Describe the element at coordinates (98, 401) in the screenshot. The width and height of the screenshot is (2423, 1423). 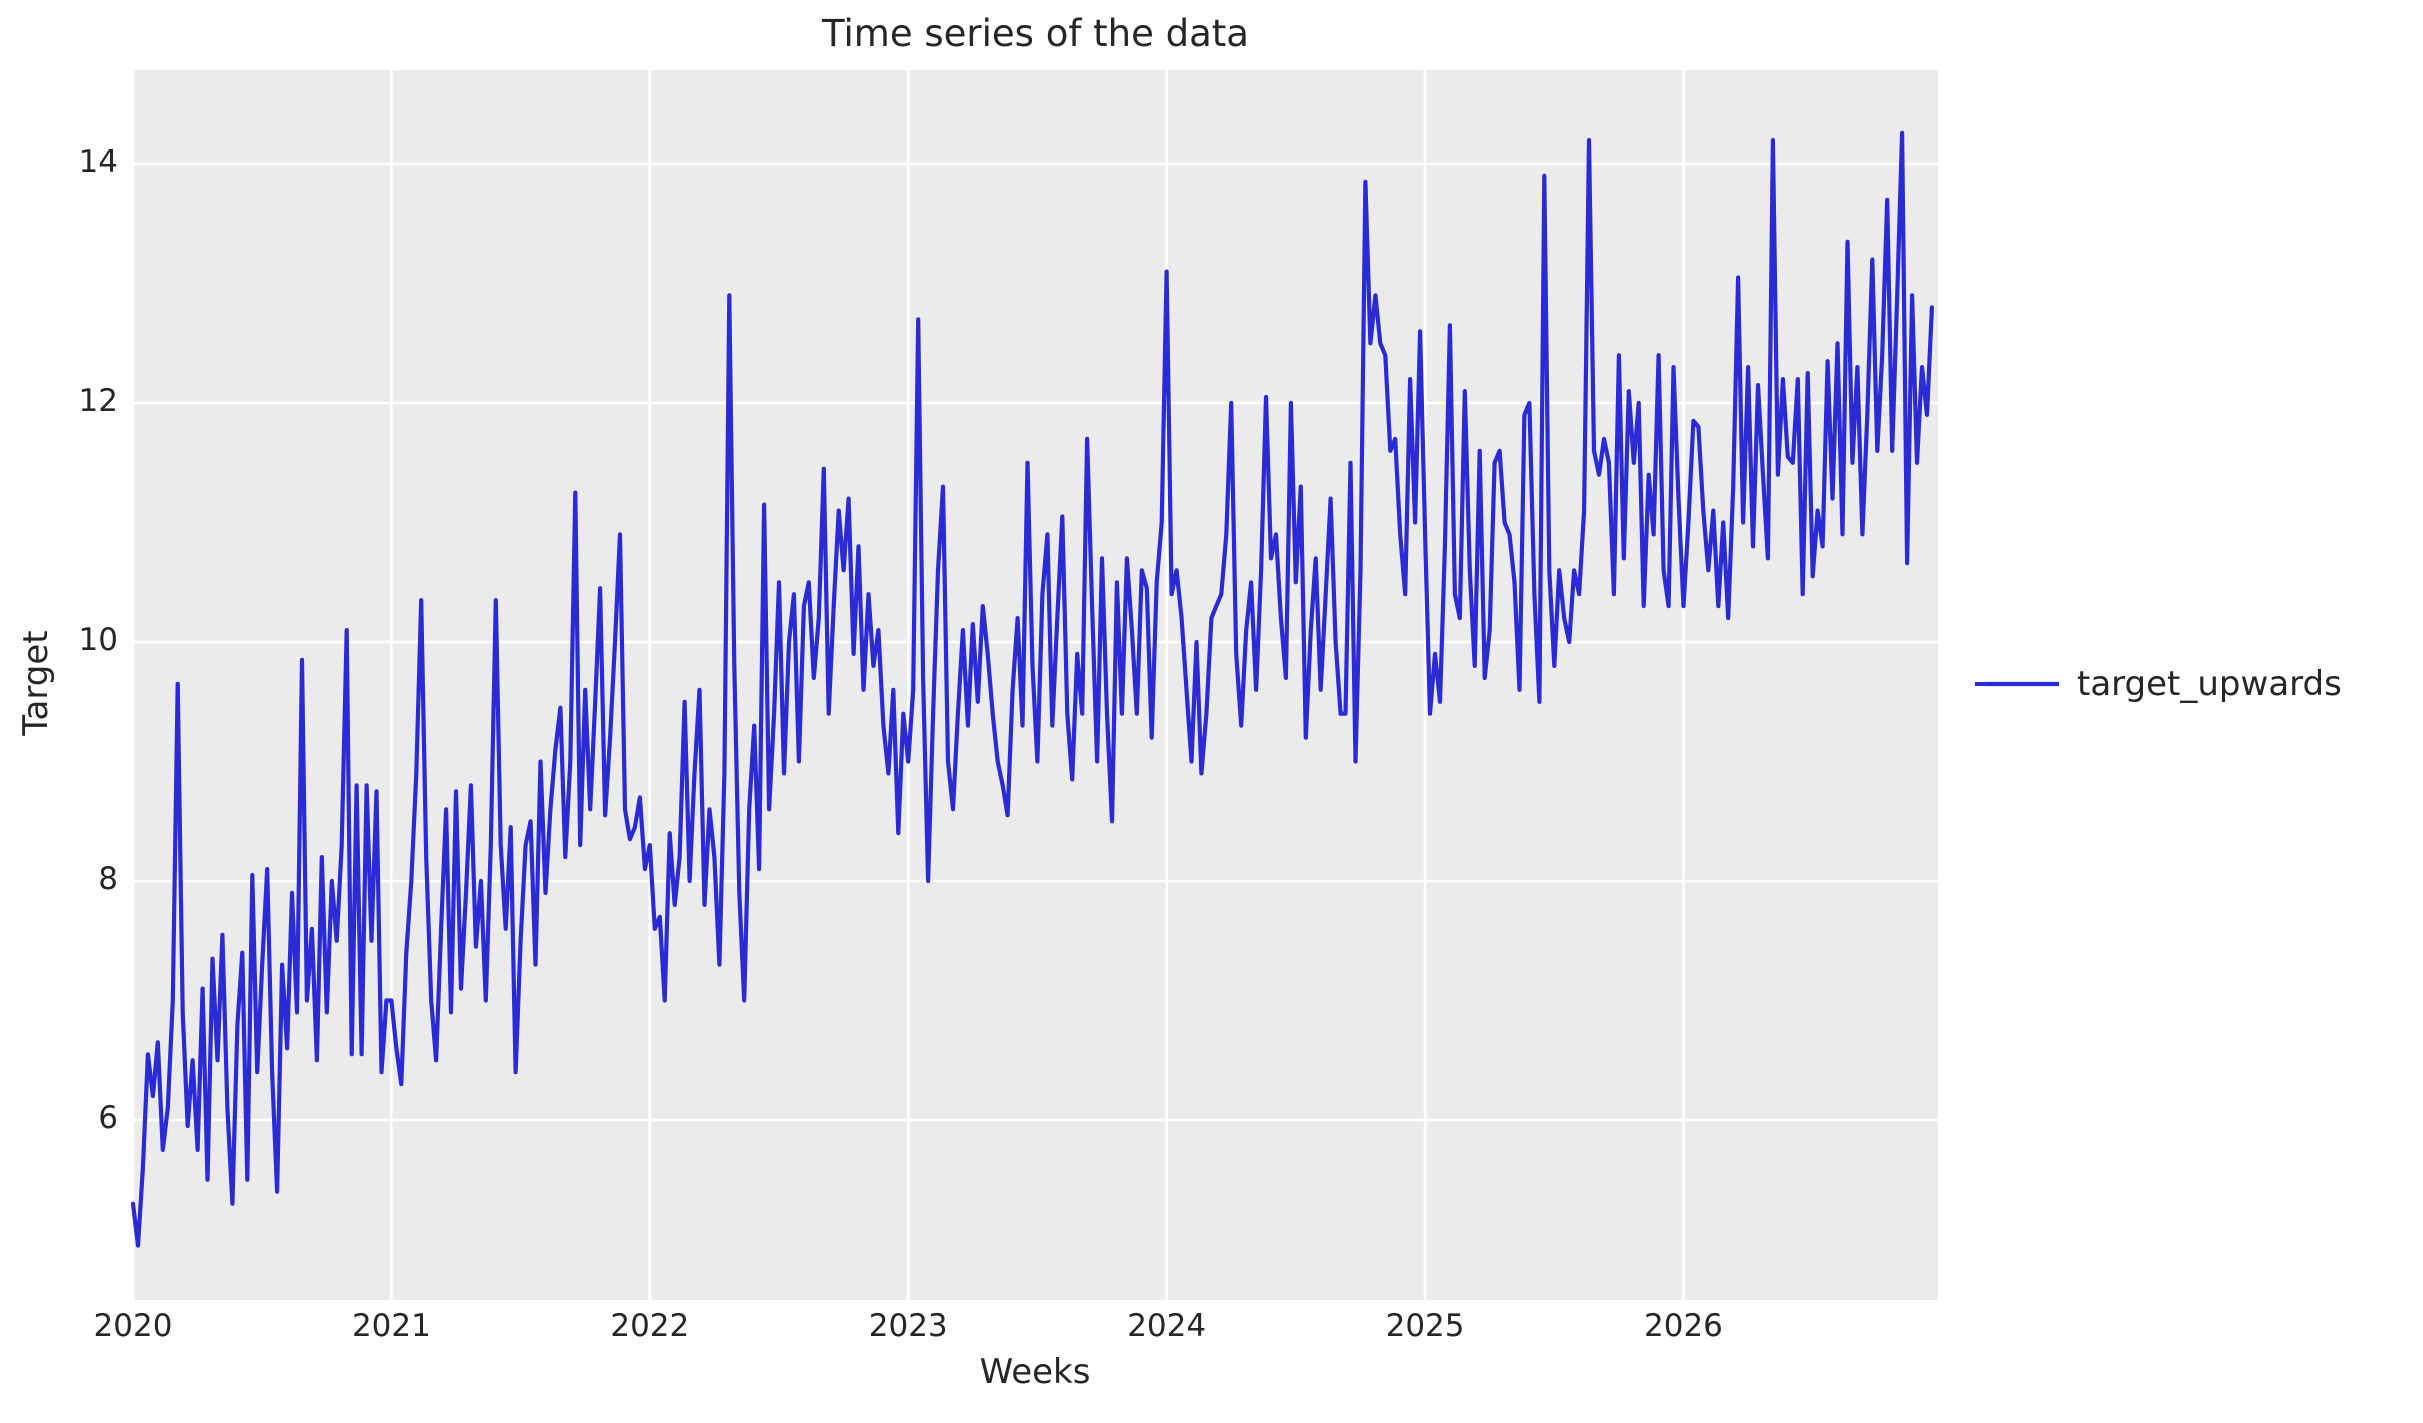
I see `y-tick-label: 12` at that location.